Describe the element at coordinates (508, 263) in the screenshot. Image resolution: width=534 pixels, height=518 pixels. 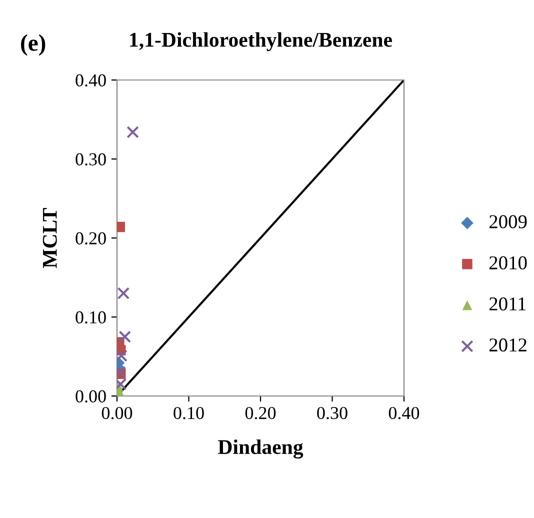
I see `legend-label: 2010` at that location.